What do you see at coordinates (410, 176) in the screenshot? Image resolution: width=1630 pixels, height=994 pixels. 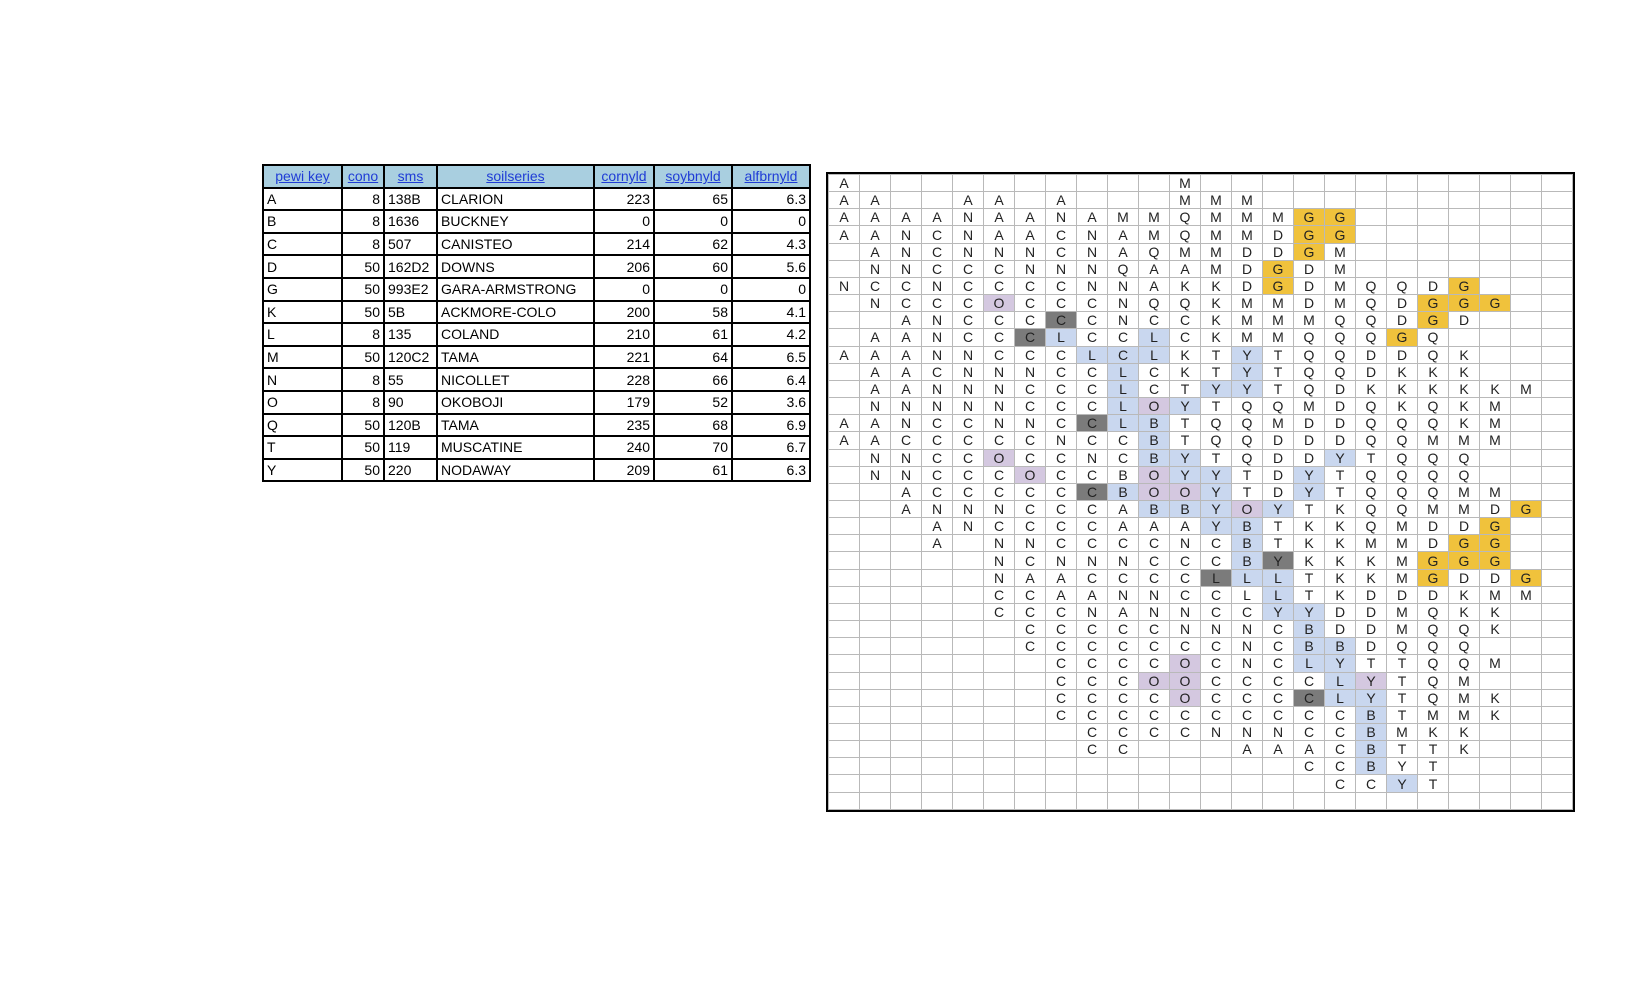 I see `header-sms: sms` at bounding box center [410, 176].